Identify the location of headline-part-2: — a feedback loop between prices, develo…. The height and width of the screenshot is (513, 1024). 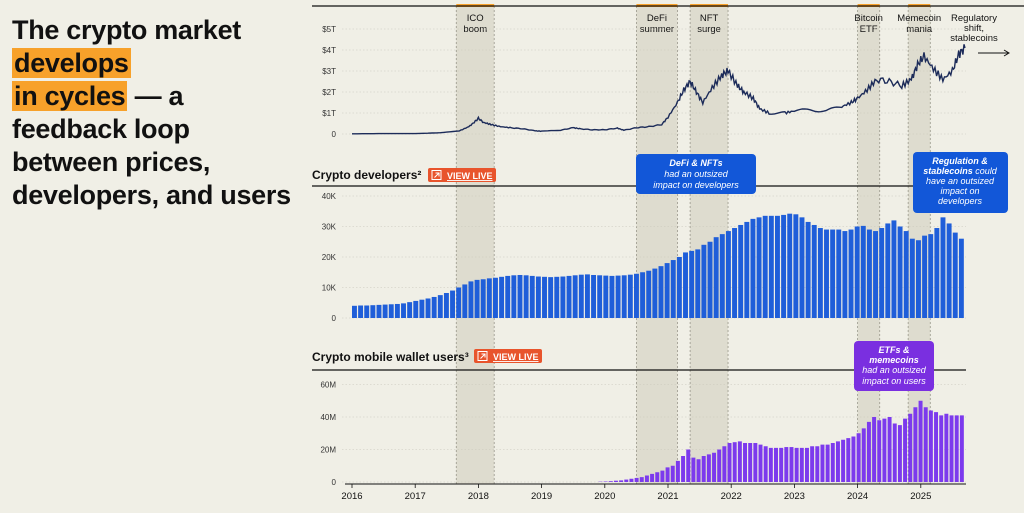
(151, 145).